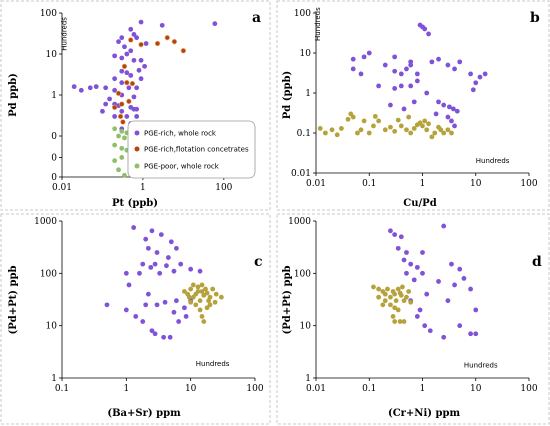 The height and width of the screenshot is (426, 550). I want to click on y-tick-label: 0, so click(54, 137).